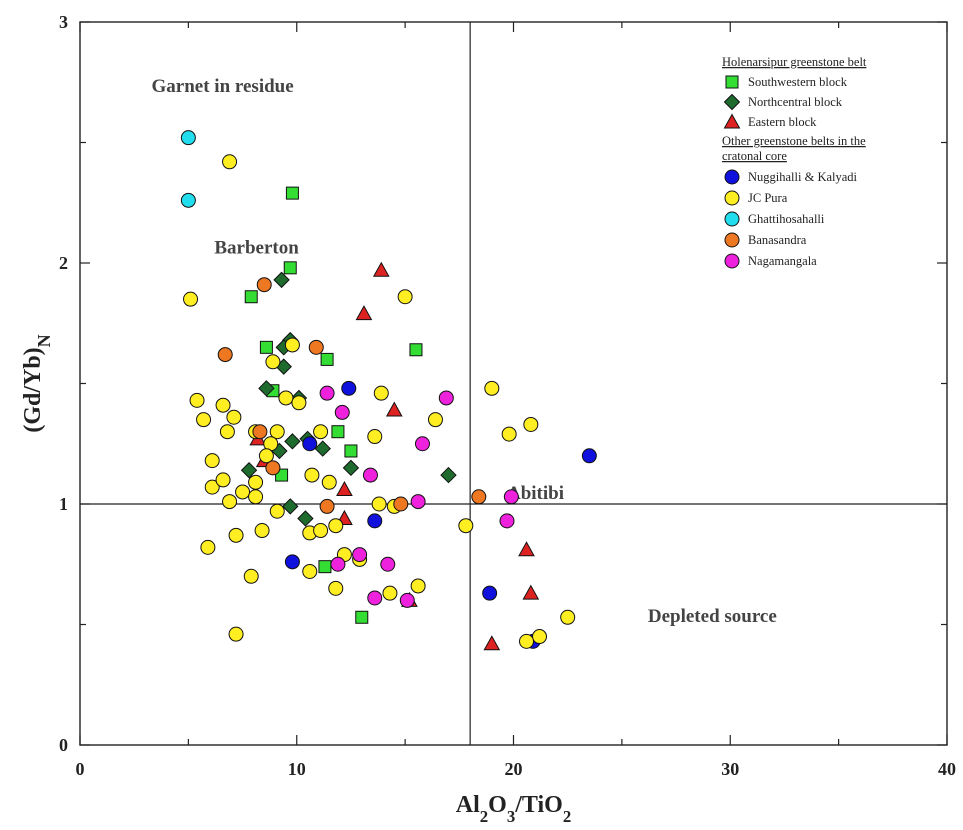 Image resolution: width=963 pixels, height=830 pixels. Describe the element at coordinates (947, 769) in the screenshot. I see `x-tick-label: 40` at that location.